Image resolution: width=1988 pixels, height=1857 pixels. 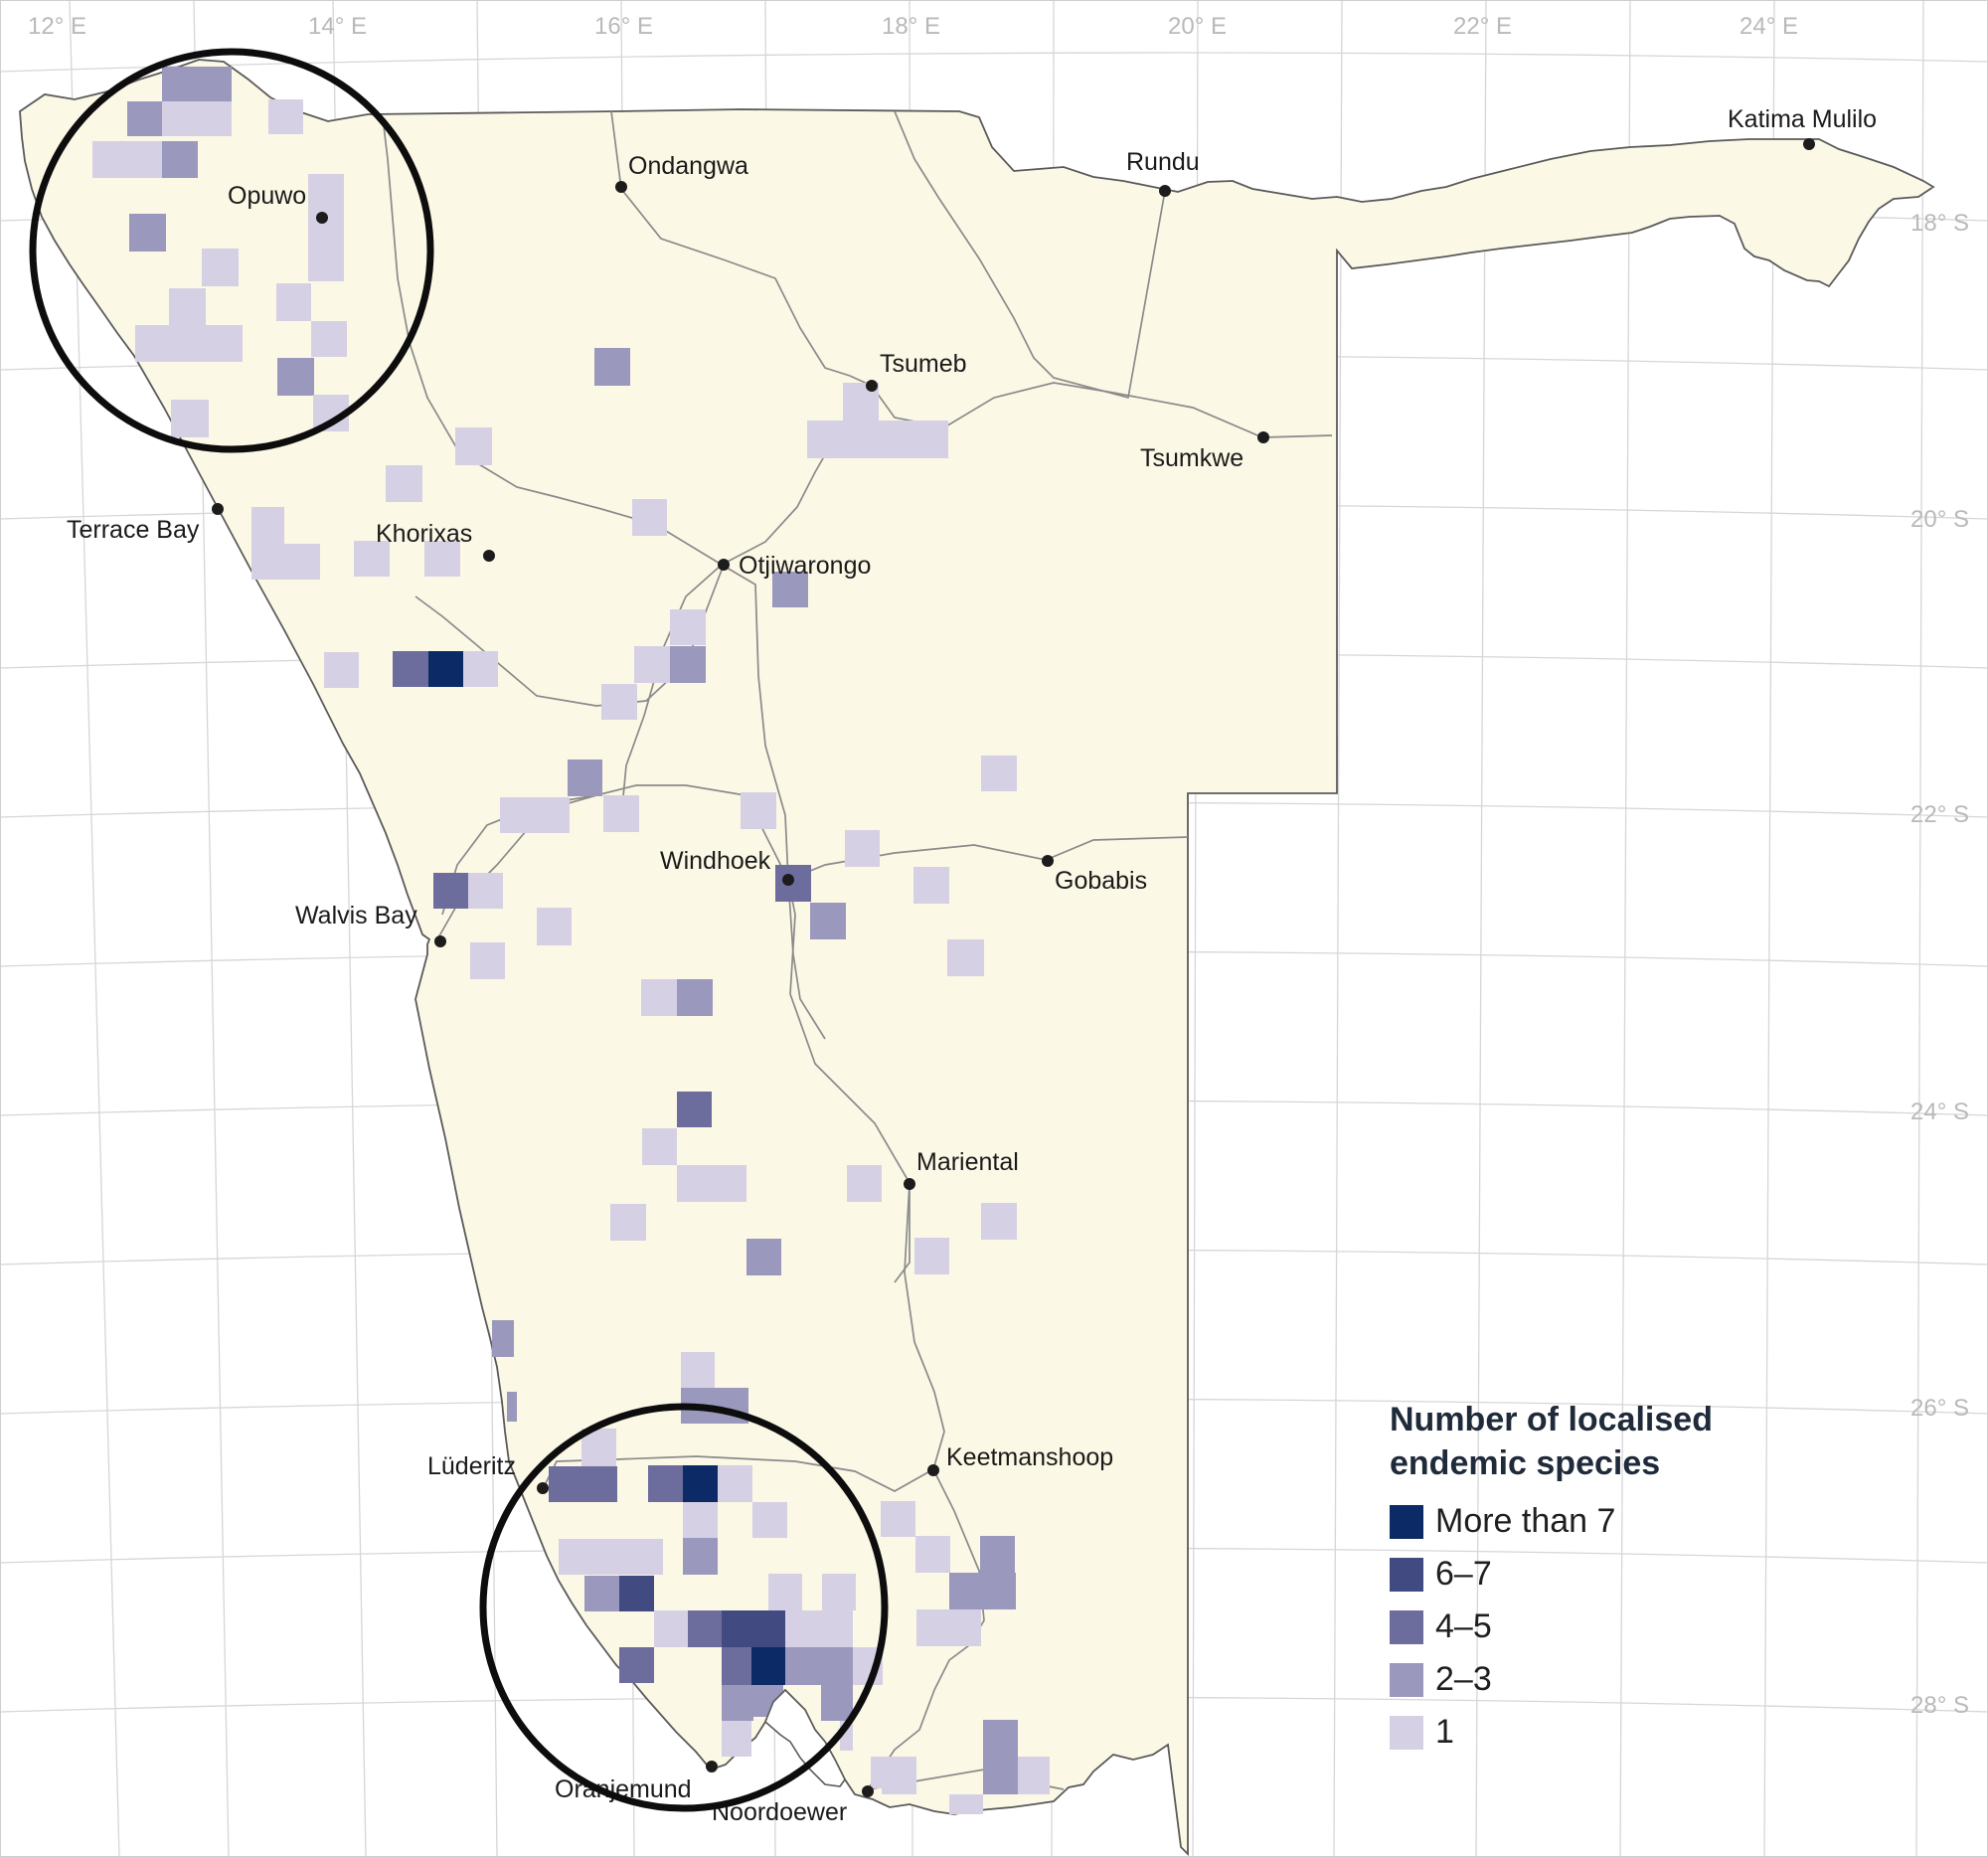 What do you see at coordinates (967, 1162) in the screenshot?
I see `town-label-mariental: Mariental` at bounding box center [967, 1162].